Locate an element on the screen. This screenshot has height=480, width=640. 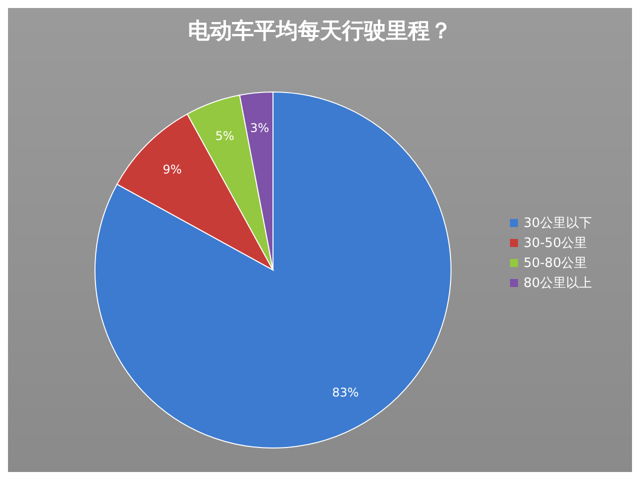
data-label: 9% is located at coordinates (172, 169).